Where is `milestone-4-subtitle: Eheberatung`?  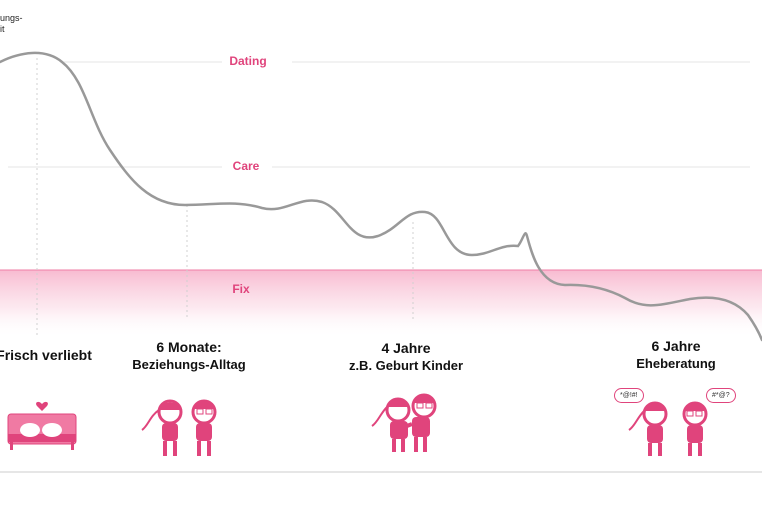
milestone-4-subtitle: Eheberatung is located at coordinates (676, 363).